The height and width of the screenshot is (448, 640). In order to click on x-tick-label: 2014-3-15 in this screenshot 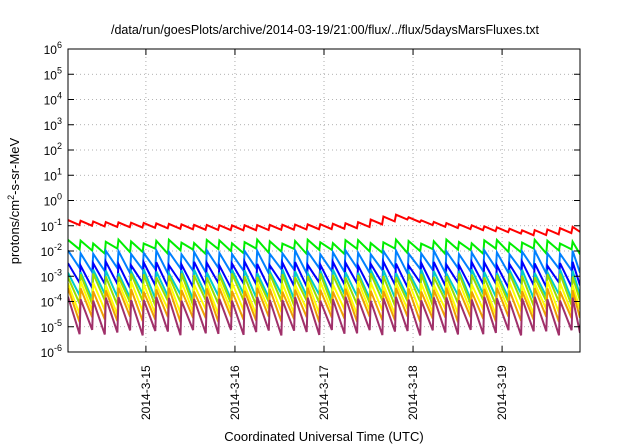, I will do `click(146, 392)`.